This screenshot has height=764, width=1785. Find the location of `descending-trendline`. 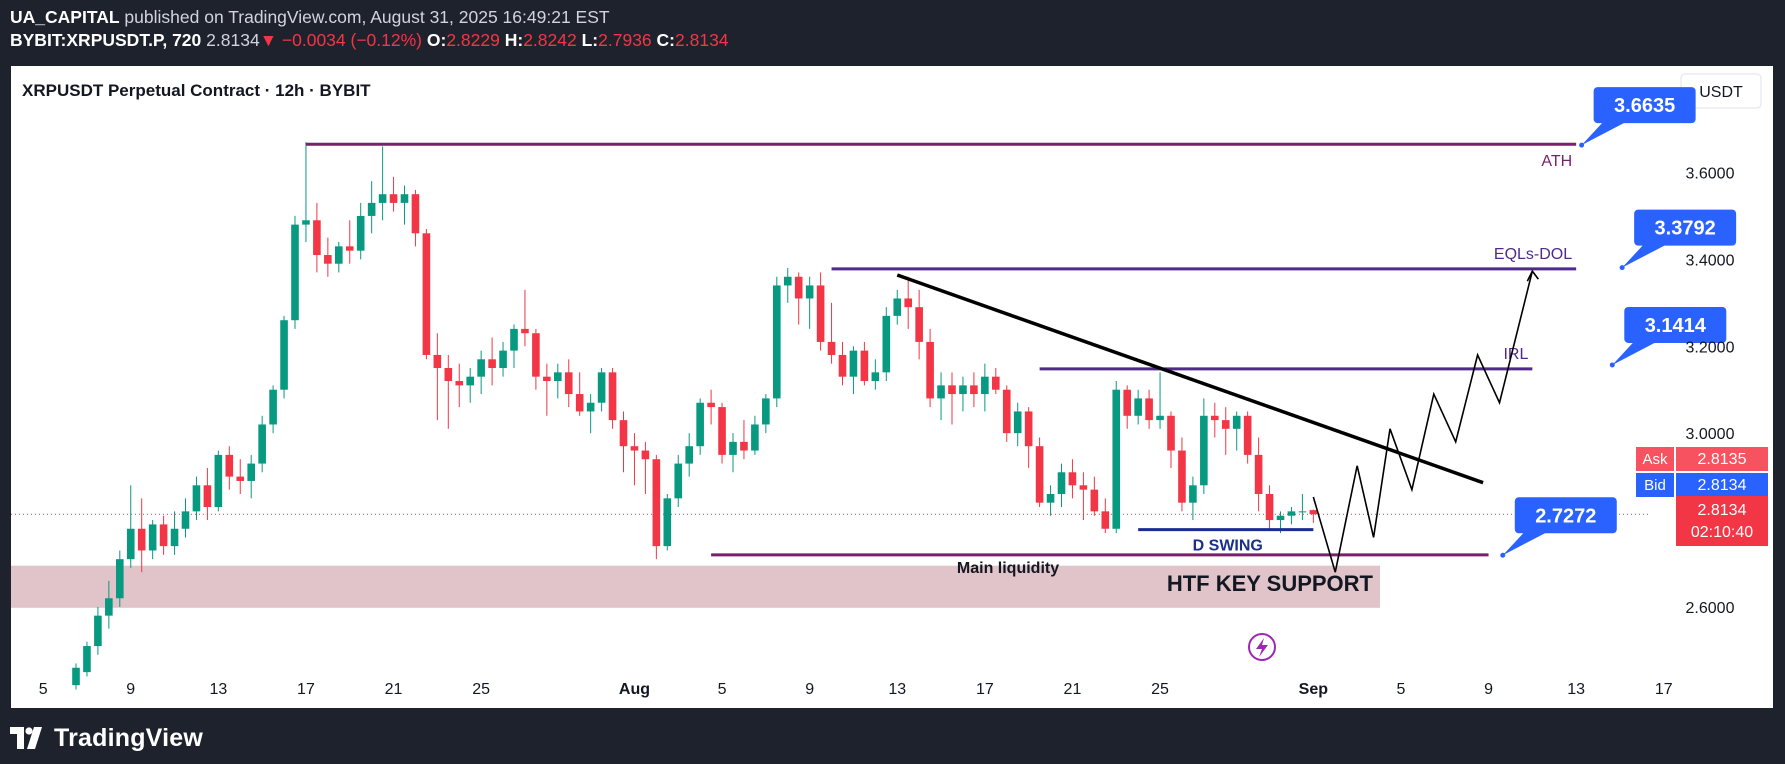

descending-trendline is located at coordinates (1190, 379).